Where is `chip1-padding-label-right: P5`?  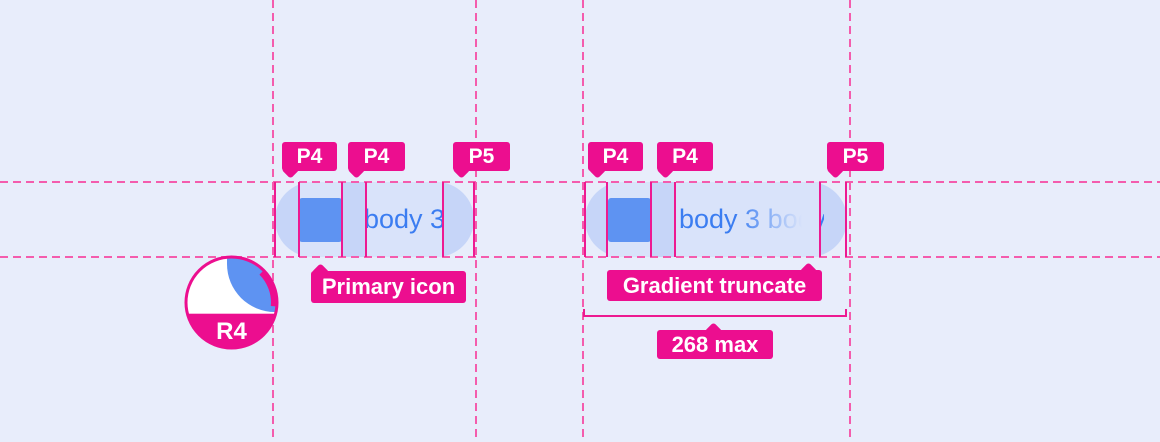 chip1-padding-label-right: P5 is located at coordinates (481, 160).